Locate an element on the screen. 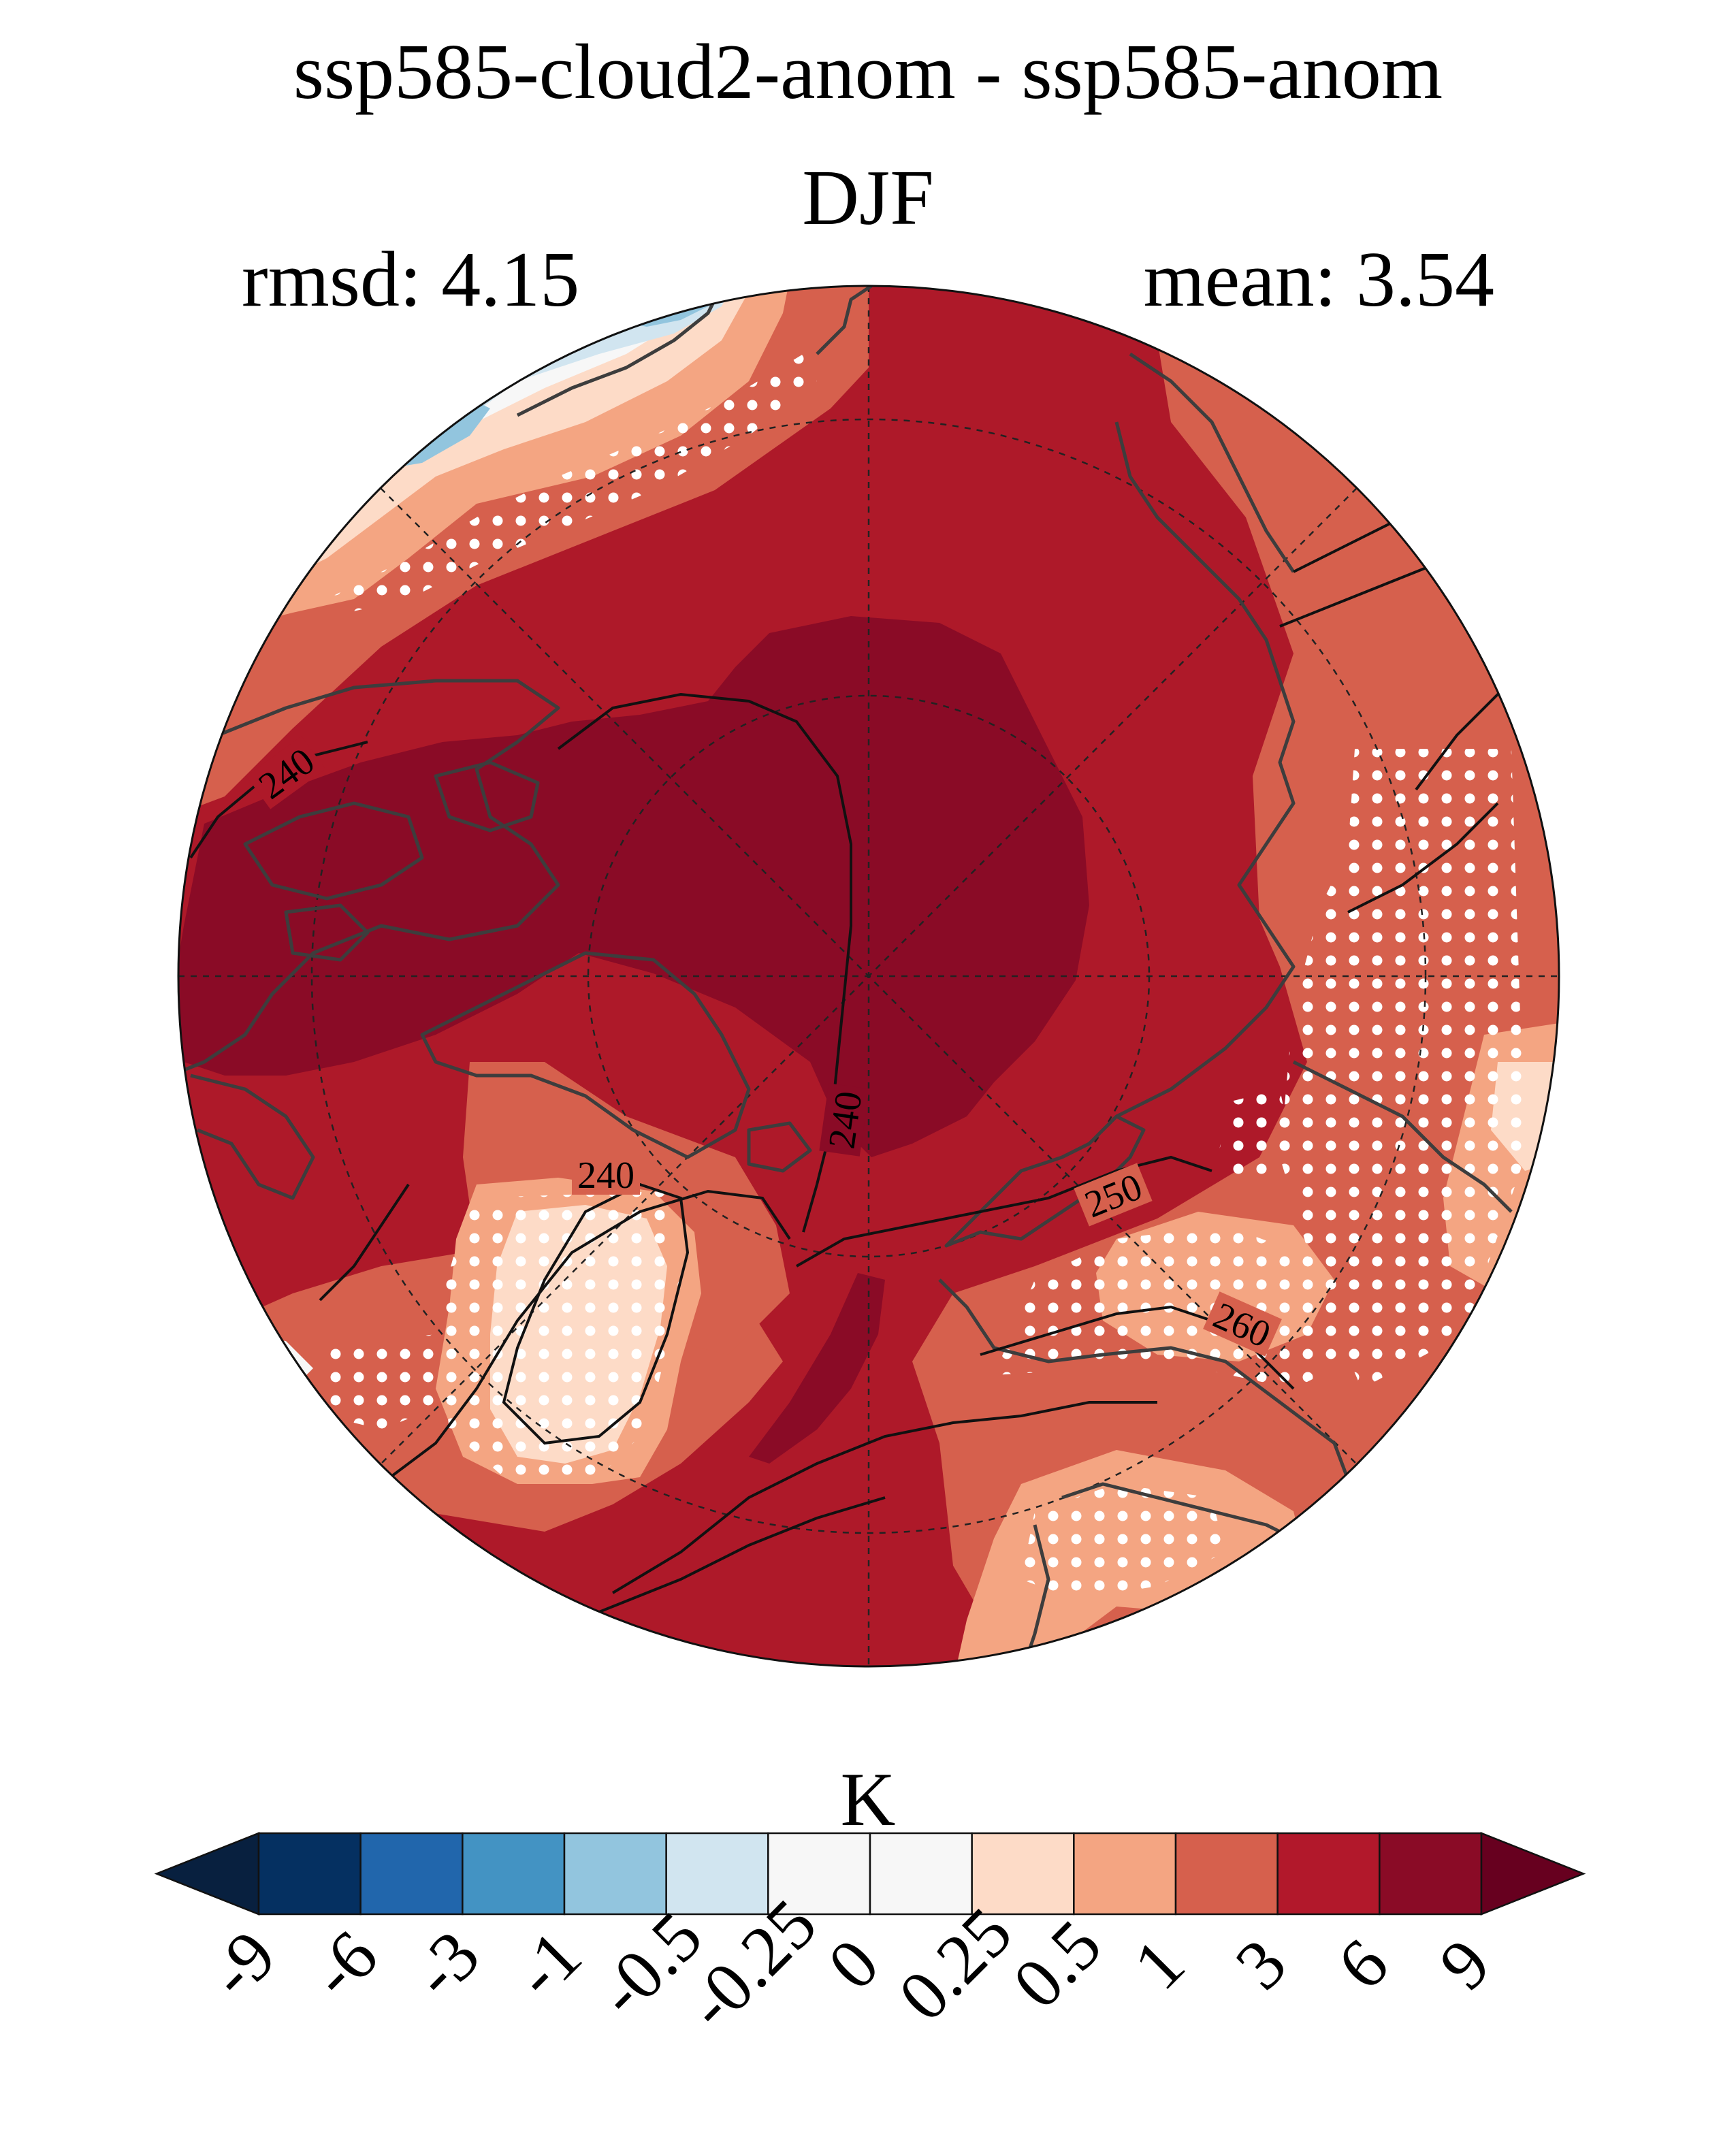  stipple-bottomleft is located at coordinates (385, 1382).